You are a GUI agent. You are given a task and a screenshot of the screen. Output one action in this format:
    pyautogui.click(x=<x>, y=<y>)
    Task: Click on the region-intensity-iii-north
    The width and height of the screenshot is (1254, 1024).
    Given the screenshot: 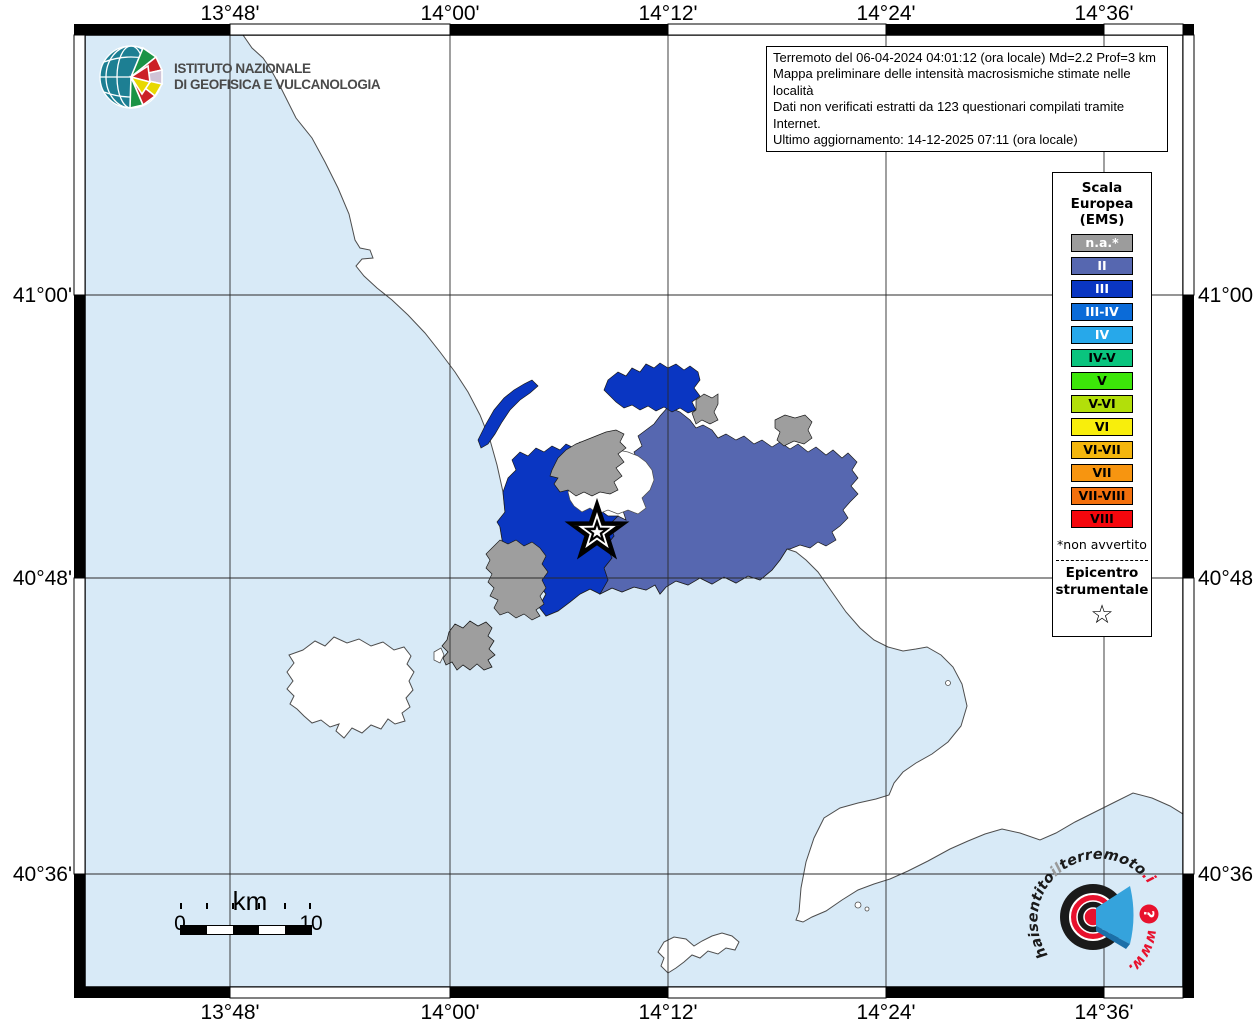 What is the action you would take?
    pyautogui.click(x=652, y=388)
    